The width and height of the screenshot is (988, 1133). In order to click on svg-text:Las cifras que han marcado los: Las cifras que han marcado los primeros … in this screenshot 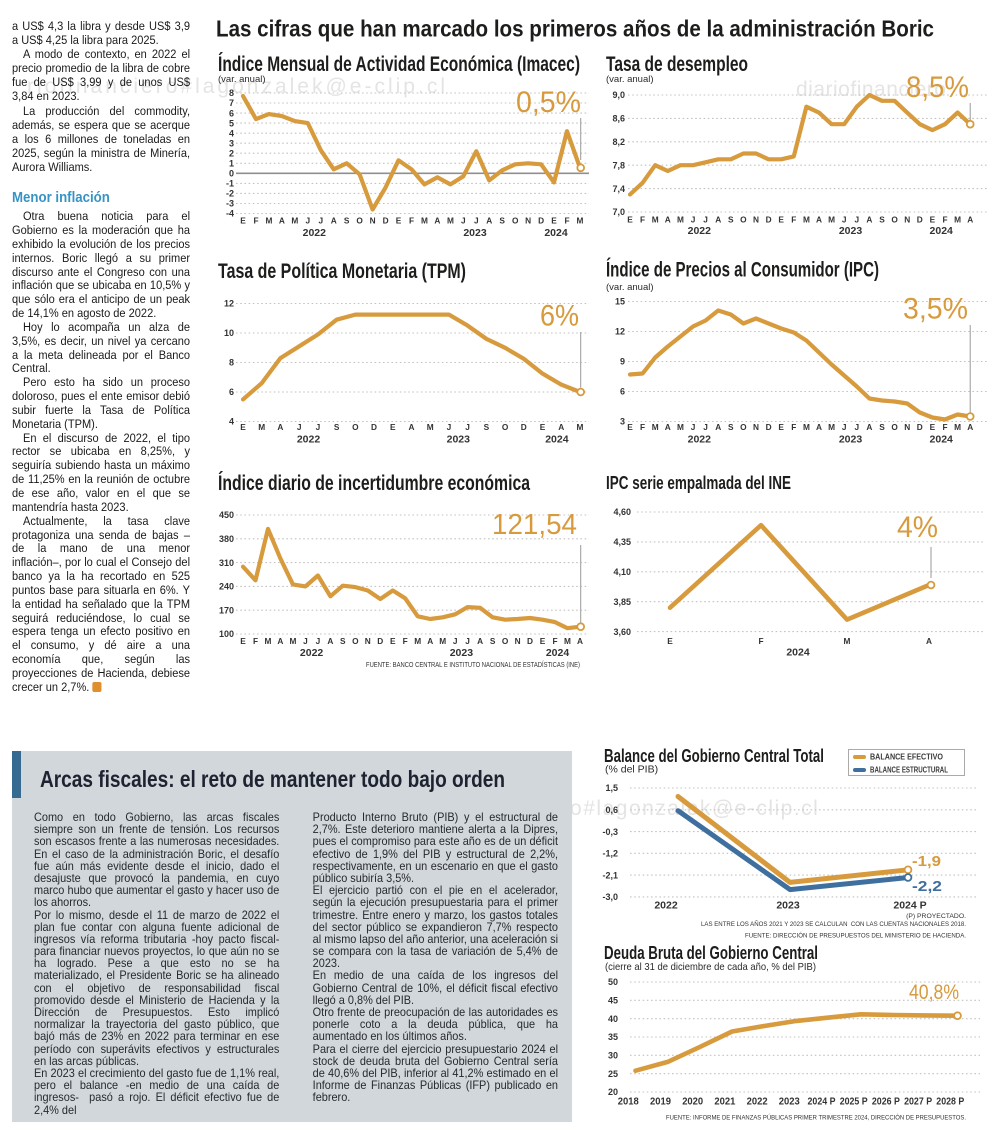, I will do `click(575, 29)`.